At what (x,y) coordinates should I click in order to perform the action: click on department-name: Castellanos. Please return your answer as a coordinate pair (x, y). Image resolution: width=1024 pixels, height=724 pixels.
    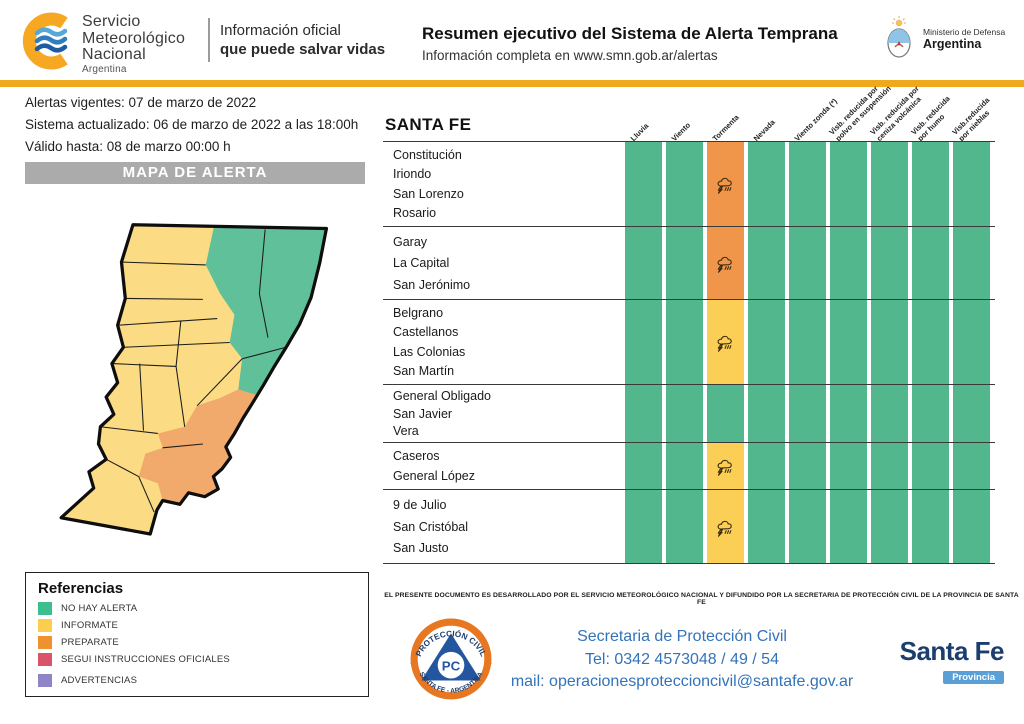
    Looking at the image, I should click on (426, 332).